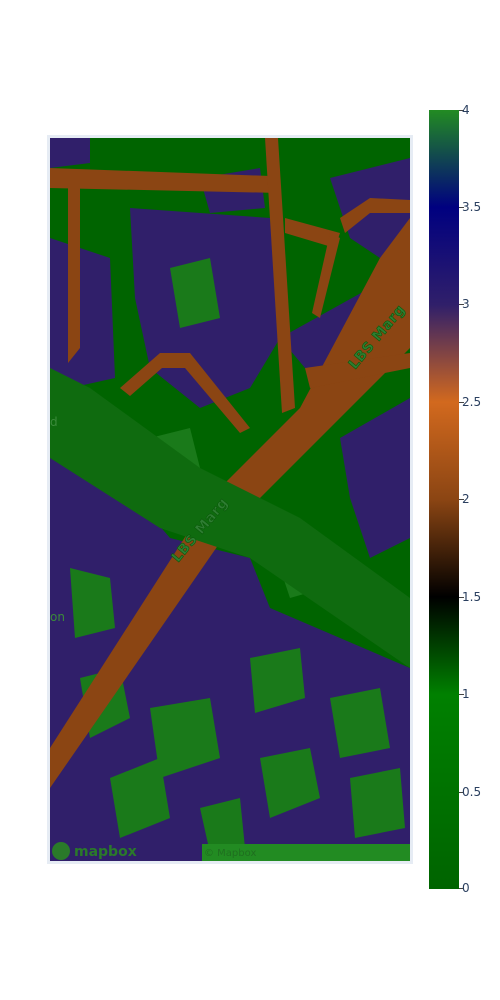 The width and height of the screenshot is (500, 1000). I want to click on colorbar, so click(444, 499).